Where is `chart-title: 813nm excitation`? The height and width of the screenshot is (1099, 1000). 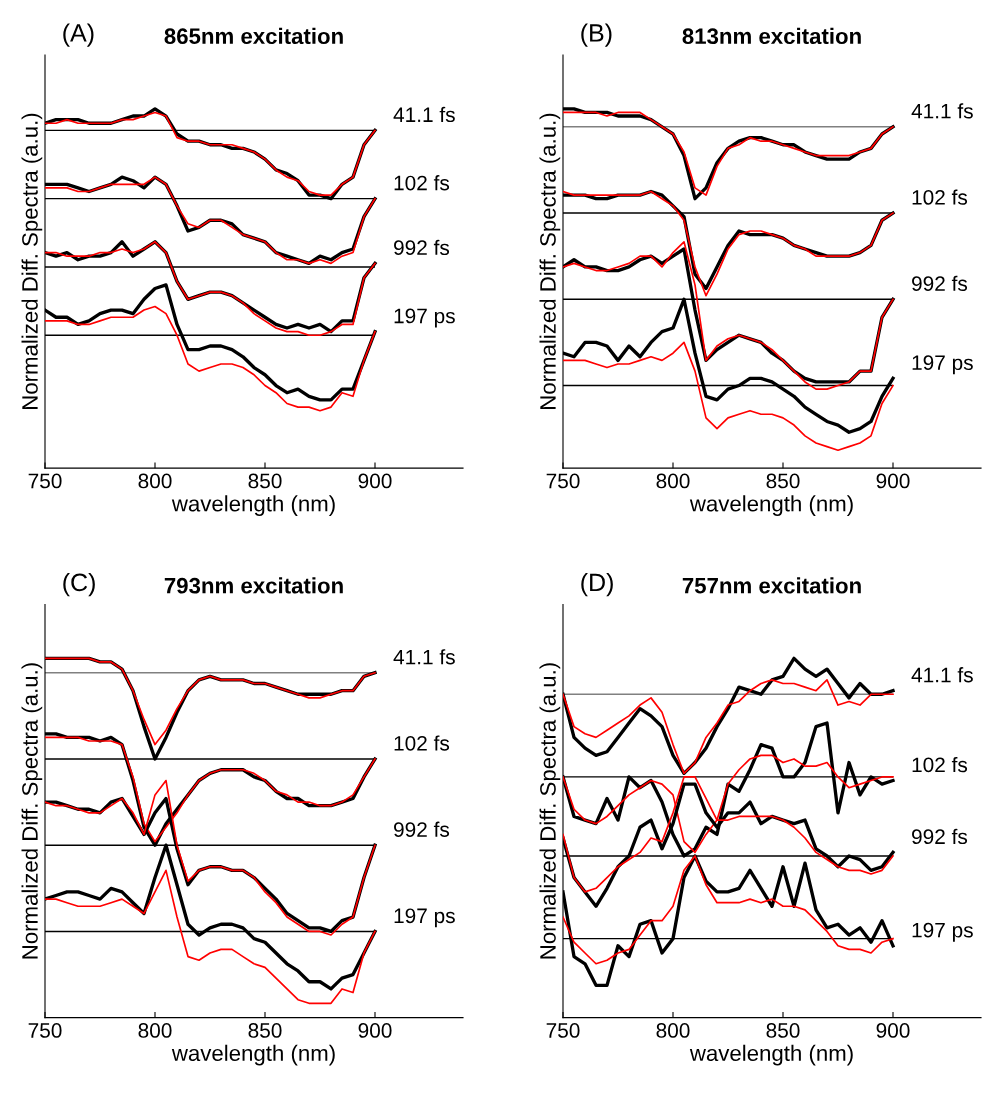
chart-title: 813nm excitation is located at coordinates (771, 36).